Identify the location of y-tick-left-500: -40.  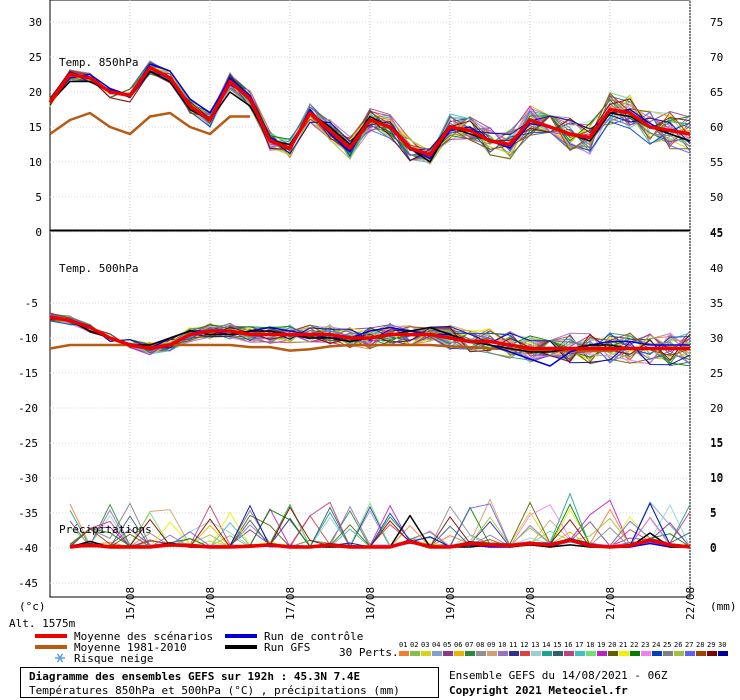
(28, 548).